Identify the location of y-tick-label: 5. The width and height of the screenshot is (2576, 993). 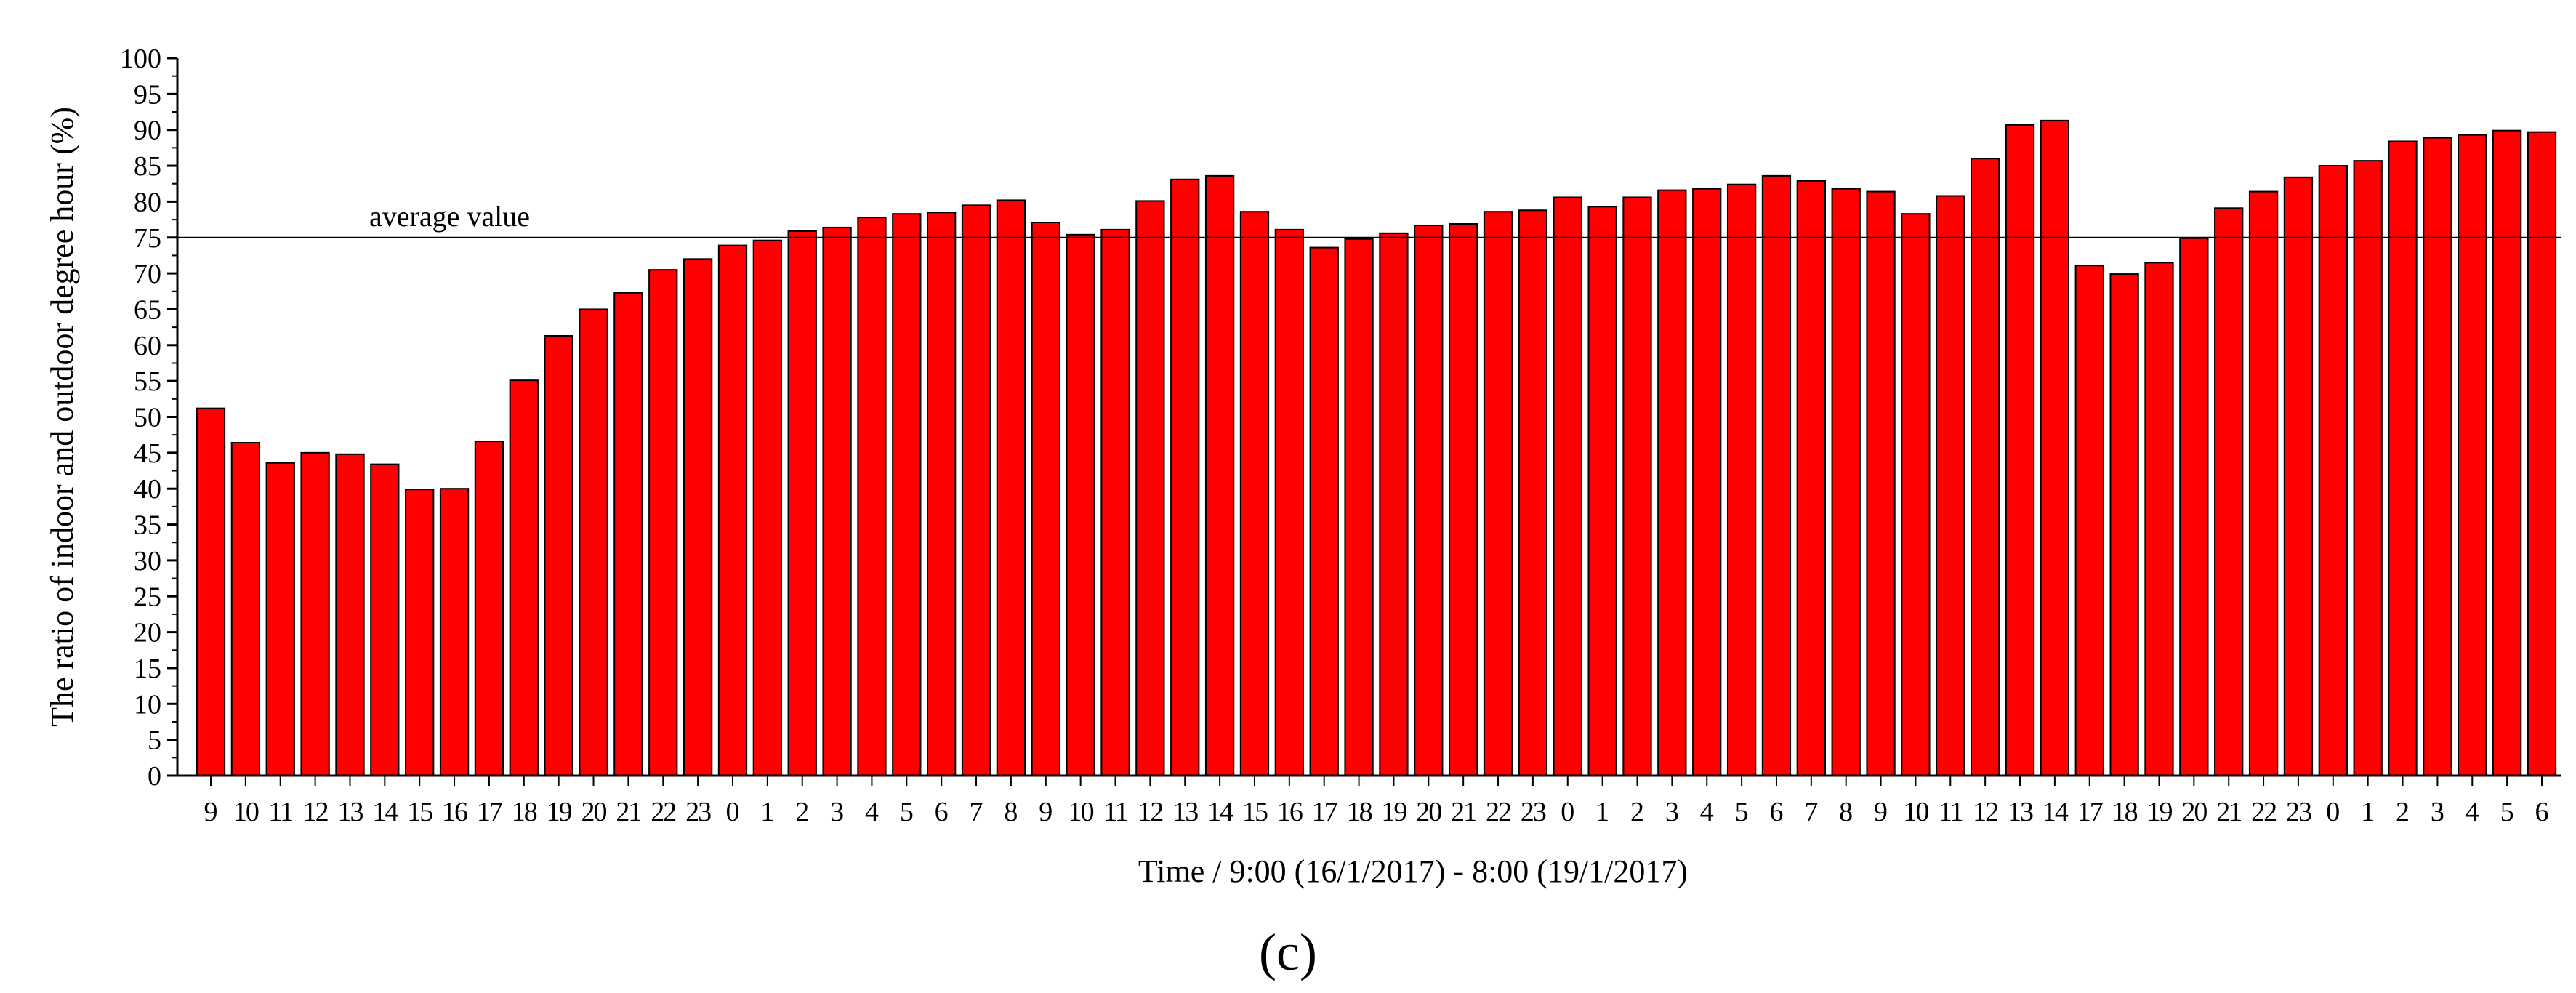
(154, 740).